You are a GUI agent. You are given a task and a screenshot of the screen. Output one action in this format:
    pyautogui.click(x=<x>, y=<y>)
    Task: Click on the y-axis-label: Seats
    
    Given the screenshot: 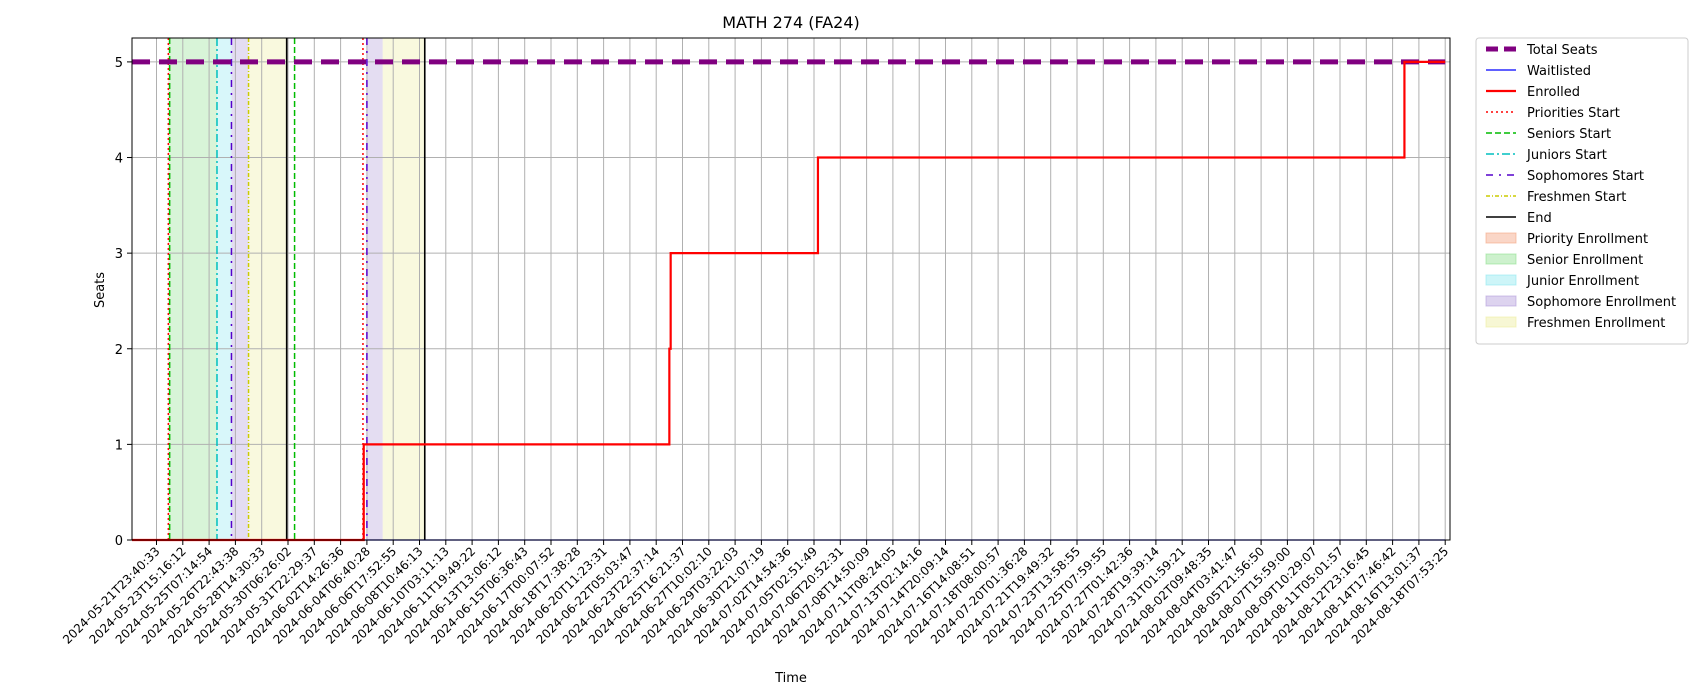 What is the action you would take?
    pyautogui.click(x=100, y=290)
    